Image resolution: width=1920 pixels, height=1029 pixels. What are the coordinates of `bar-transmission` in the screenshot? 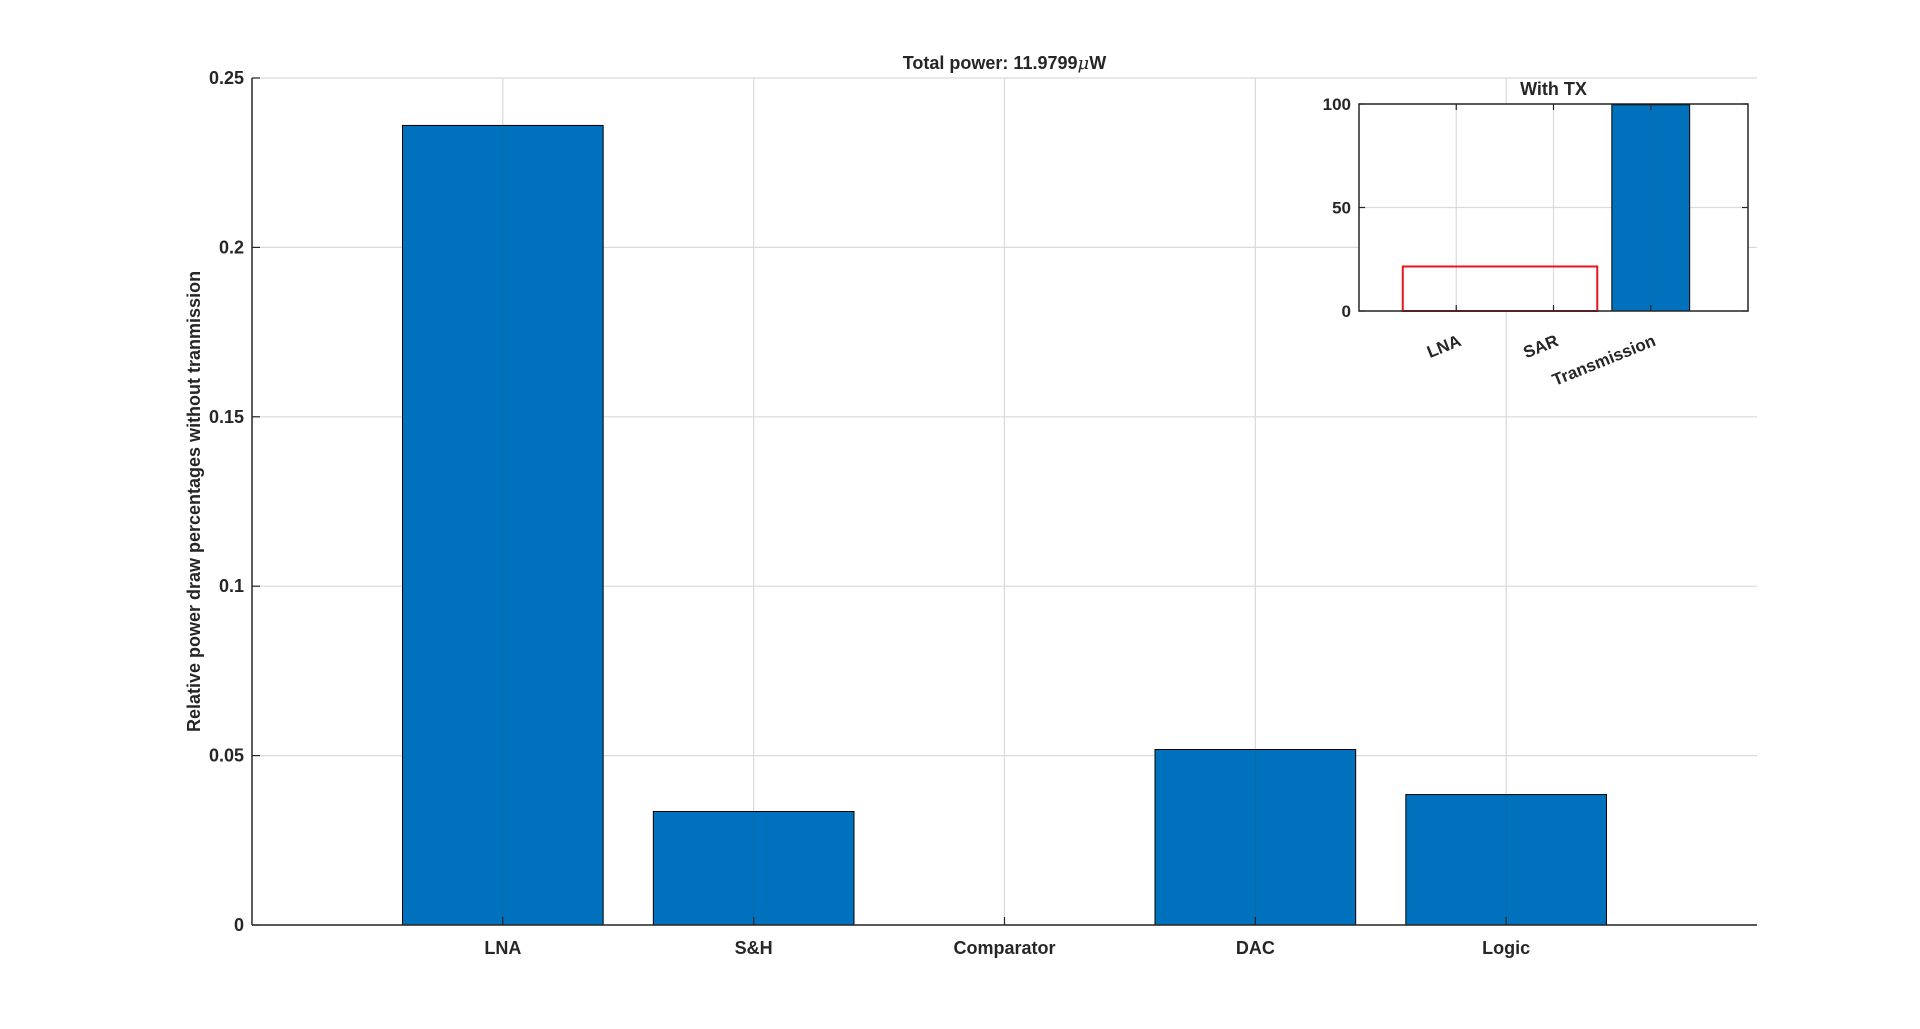 It's located at (1651, 208).